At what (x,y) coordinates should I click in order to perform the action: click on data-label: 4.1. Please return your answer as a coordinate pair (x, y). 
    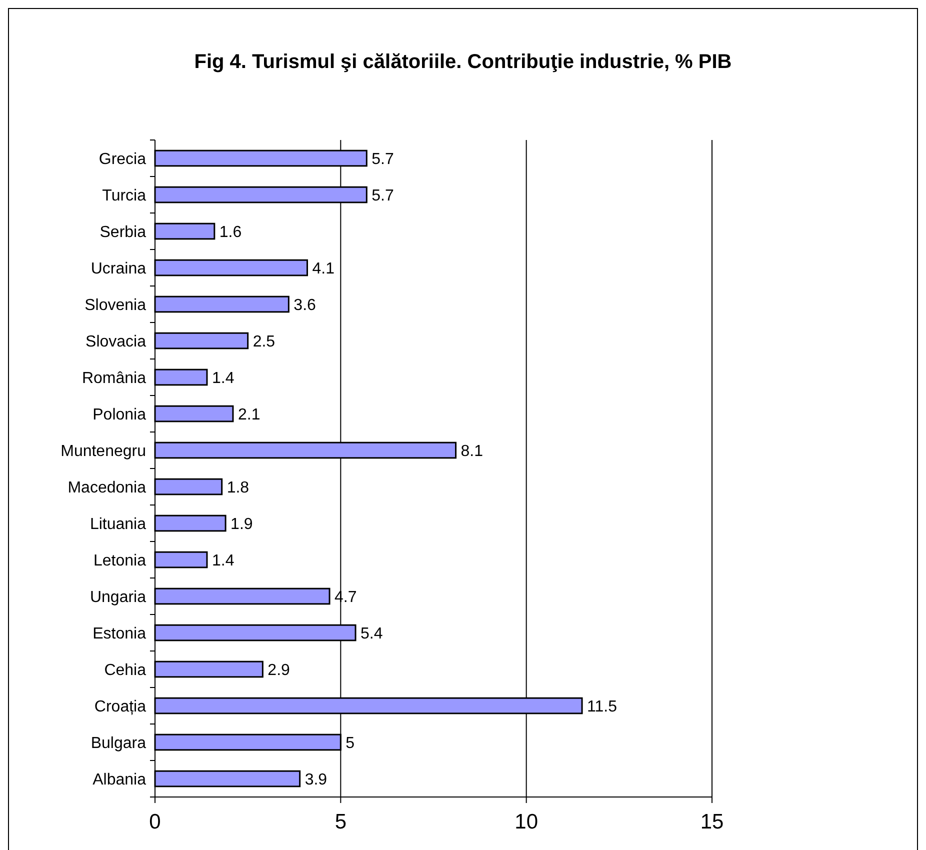
    Looking at the image, I should click on (323, 269).